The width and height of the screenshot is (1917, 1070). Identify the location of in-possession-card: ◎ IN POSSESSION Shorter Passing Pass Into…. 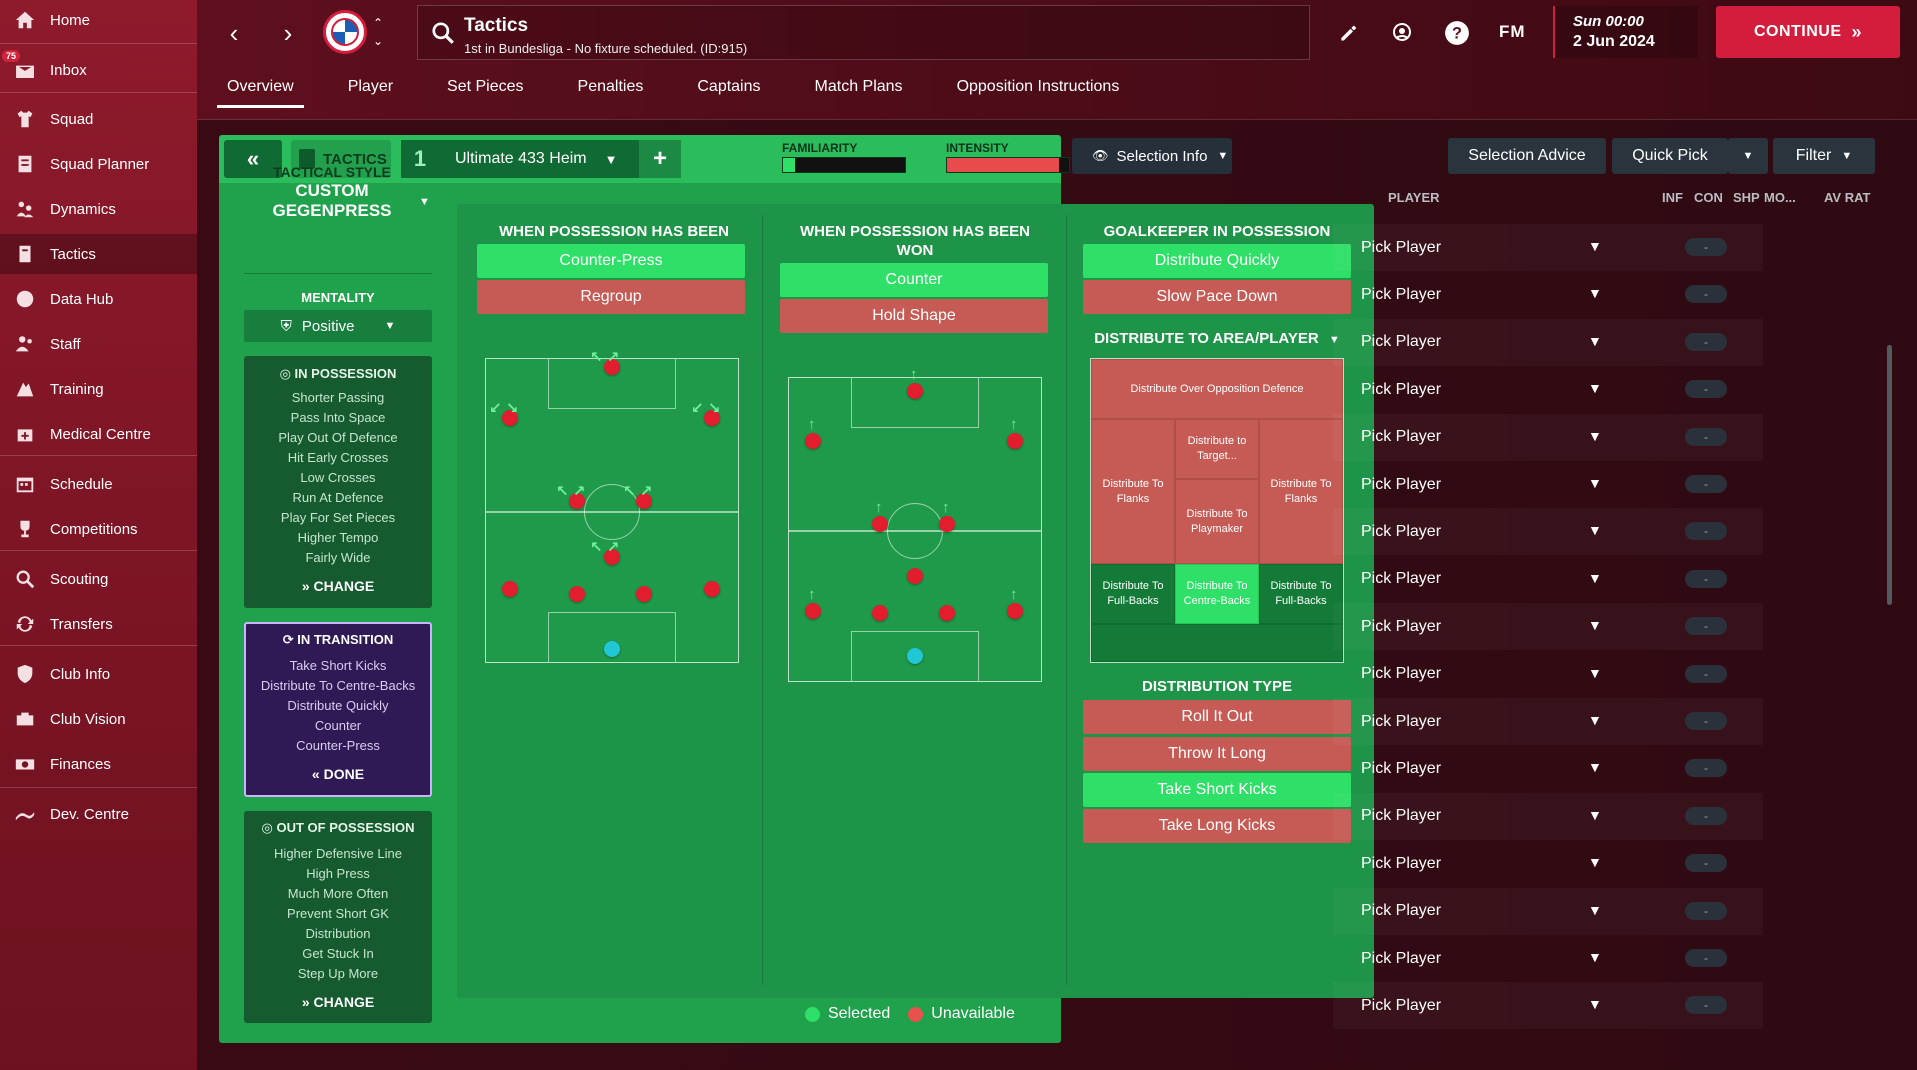
(338, 482).